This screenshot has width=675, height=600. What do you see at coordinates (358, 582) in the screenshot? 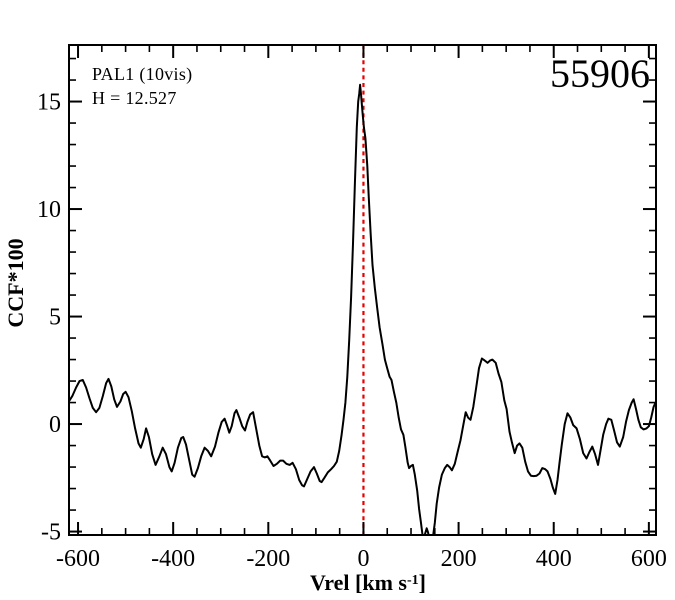
I see `x-axis-title-text: Vrel [km s` at bounding box center [358, 582].